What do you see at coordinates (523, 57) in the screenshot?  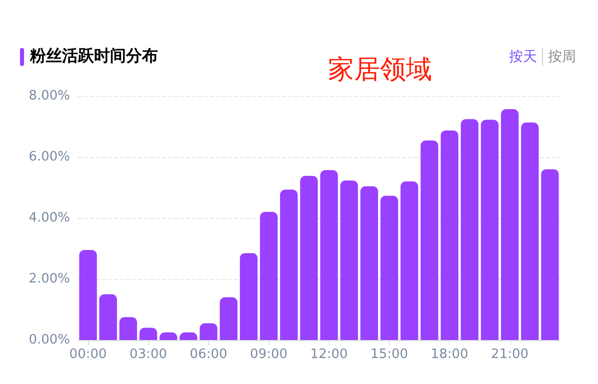 I see `text: 按天` at bounding box center [523, 57].